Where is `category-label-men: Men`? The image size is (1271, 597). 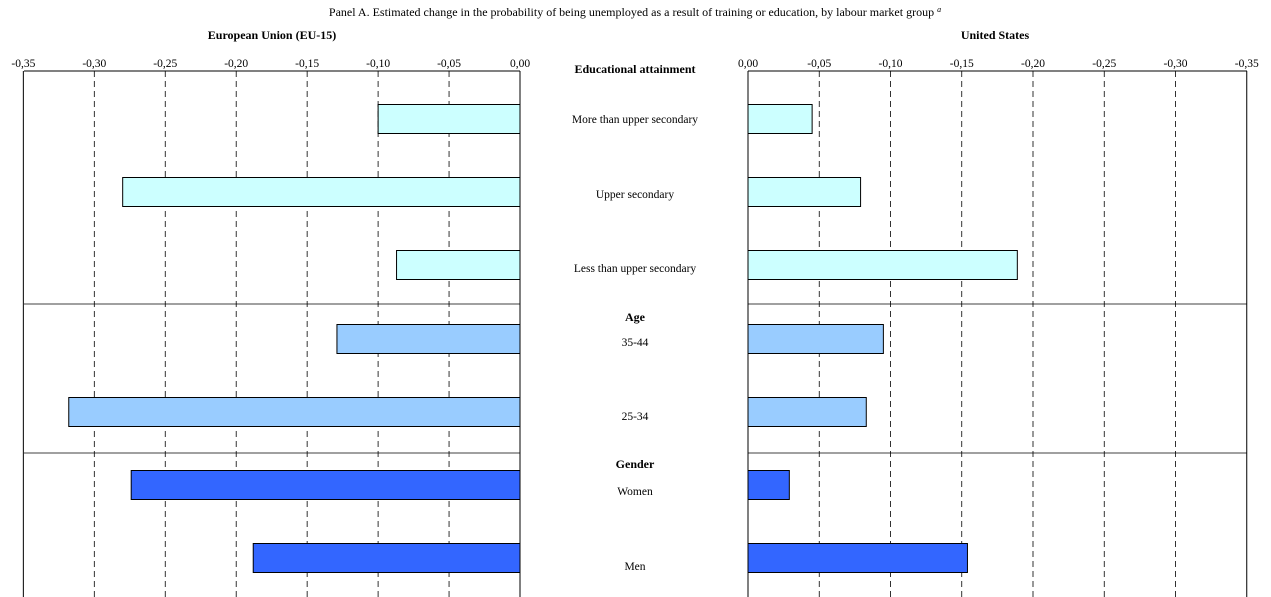 category-label-men: Men is located at coordinates (634, 567).